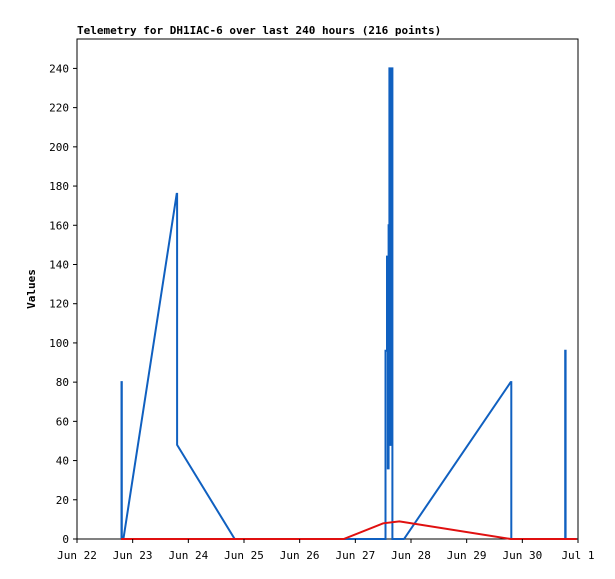  Describe the element at coordinates (62, 500) in the screenshot. I see `y-tick-label: 20` at that location.